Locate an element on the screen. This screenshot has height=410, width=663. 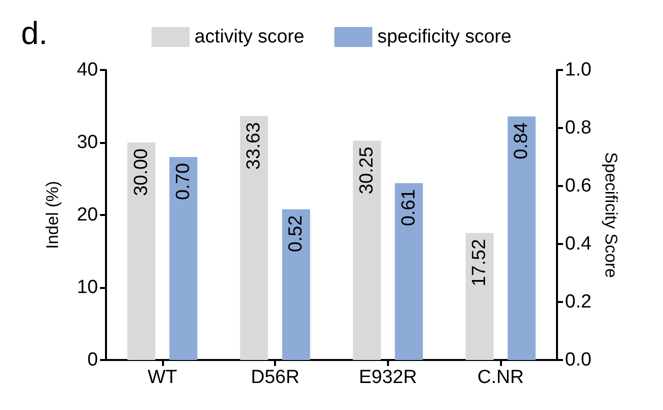
data-label: 33.63 is located at coordinates (254, 146).